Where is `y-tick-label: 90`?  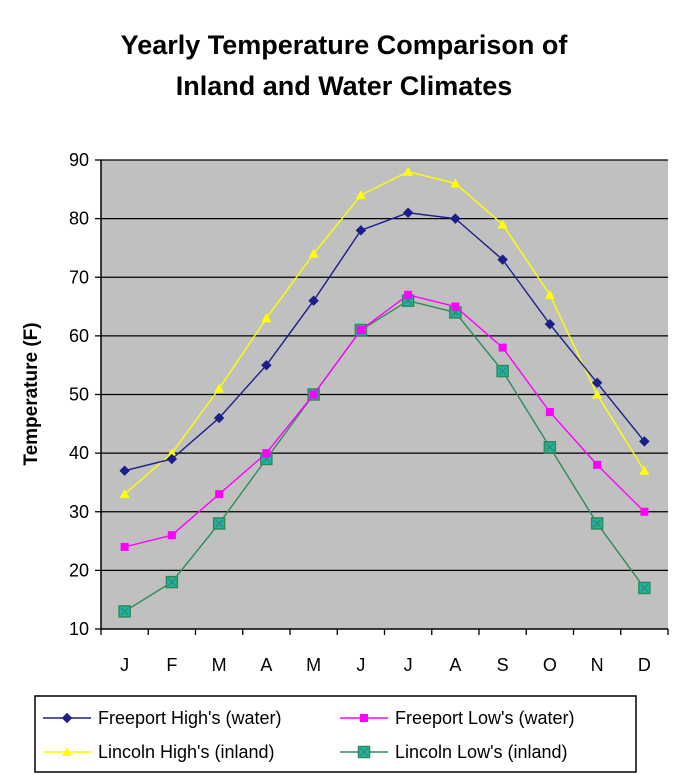 y-tick-label: 90 is located at coordinates (79, 160).